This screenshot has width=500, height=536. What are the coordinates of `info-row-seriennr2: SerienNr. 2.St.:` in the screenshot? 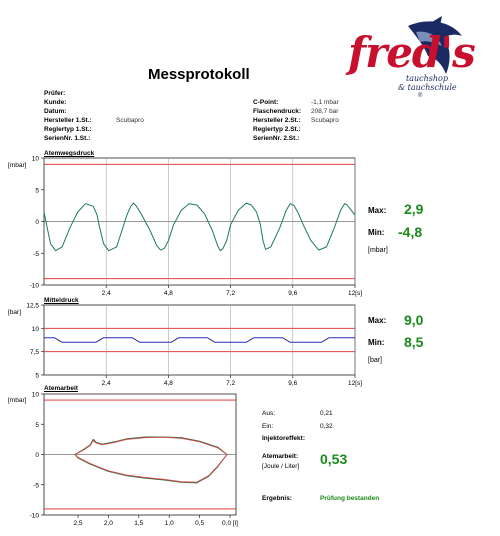 It's located at (296, 138).